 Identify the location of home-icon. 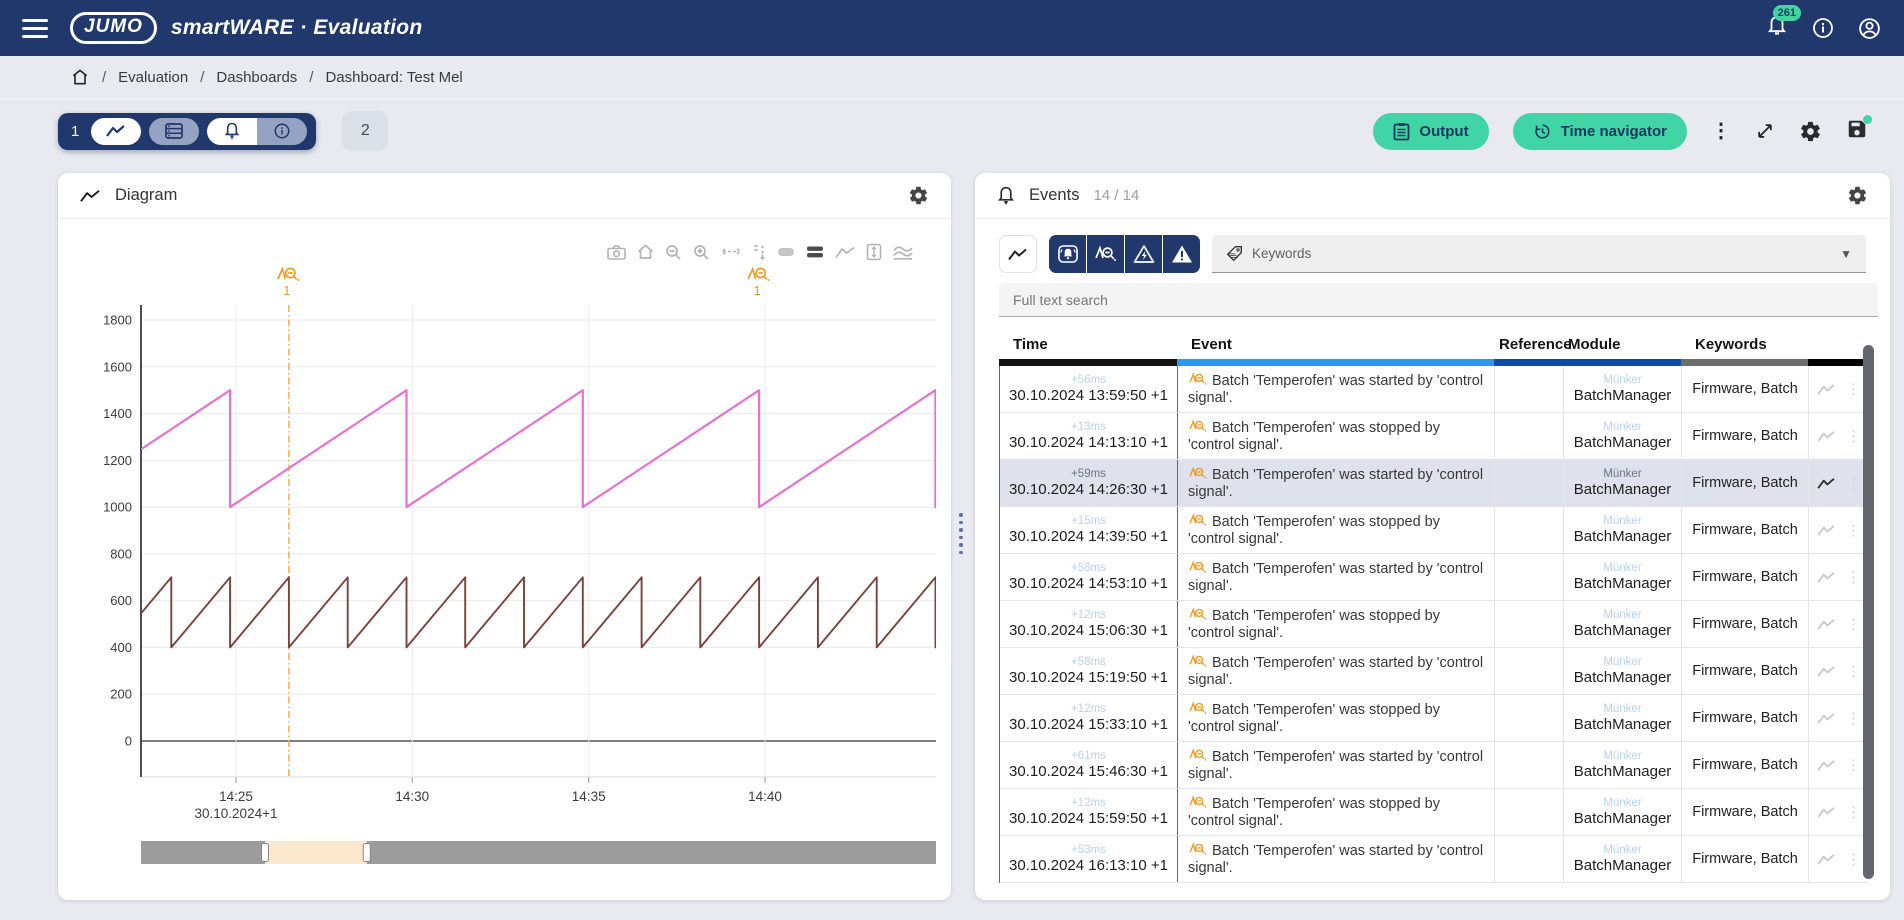
(80, 77).